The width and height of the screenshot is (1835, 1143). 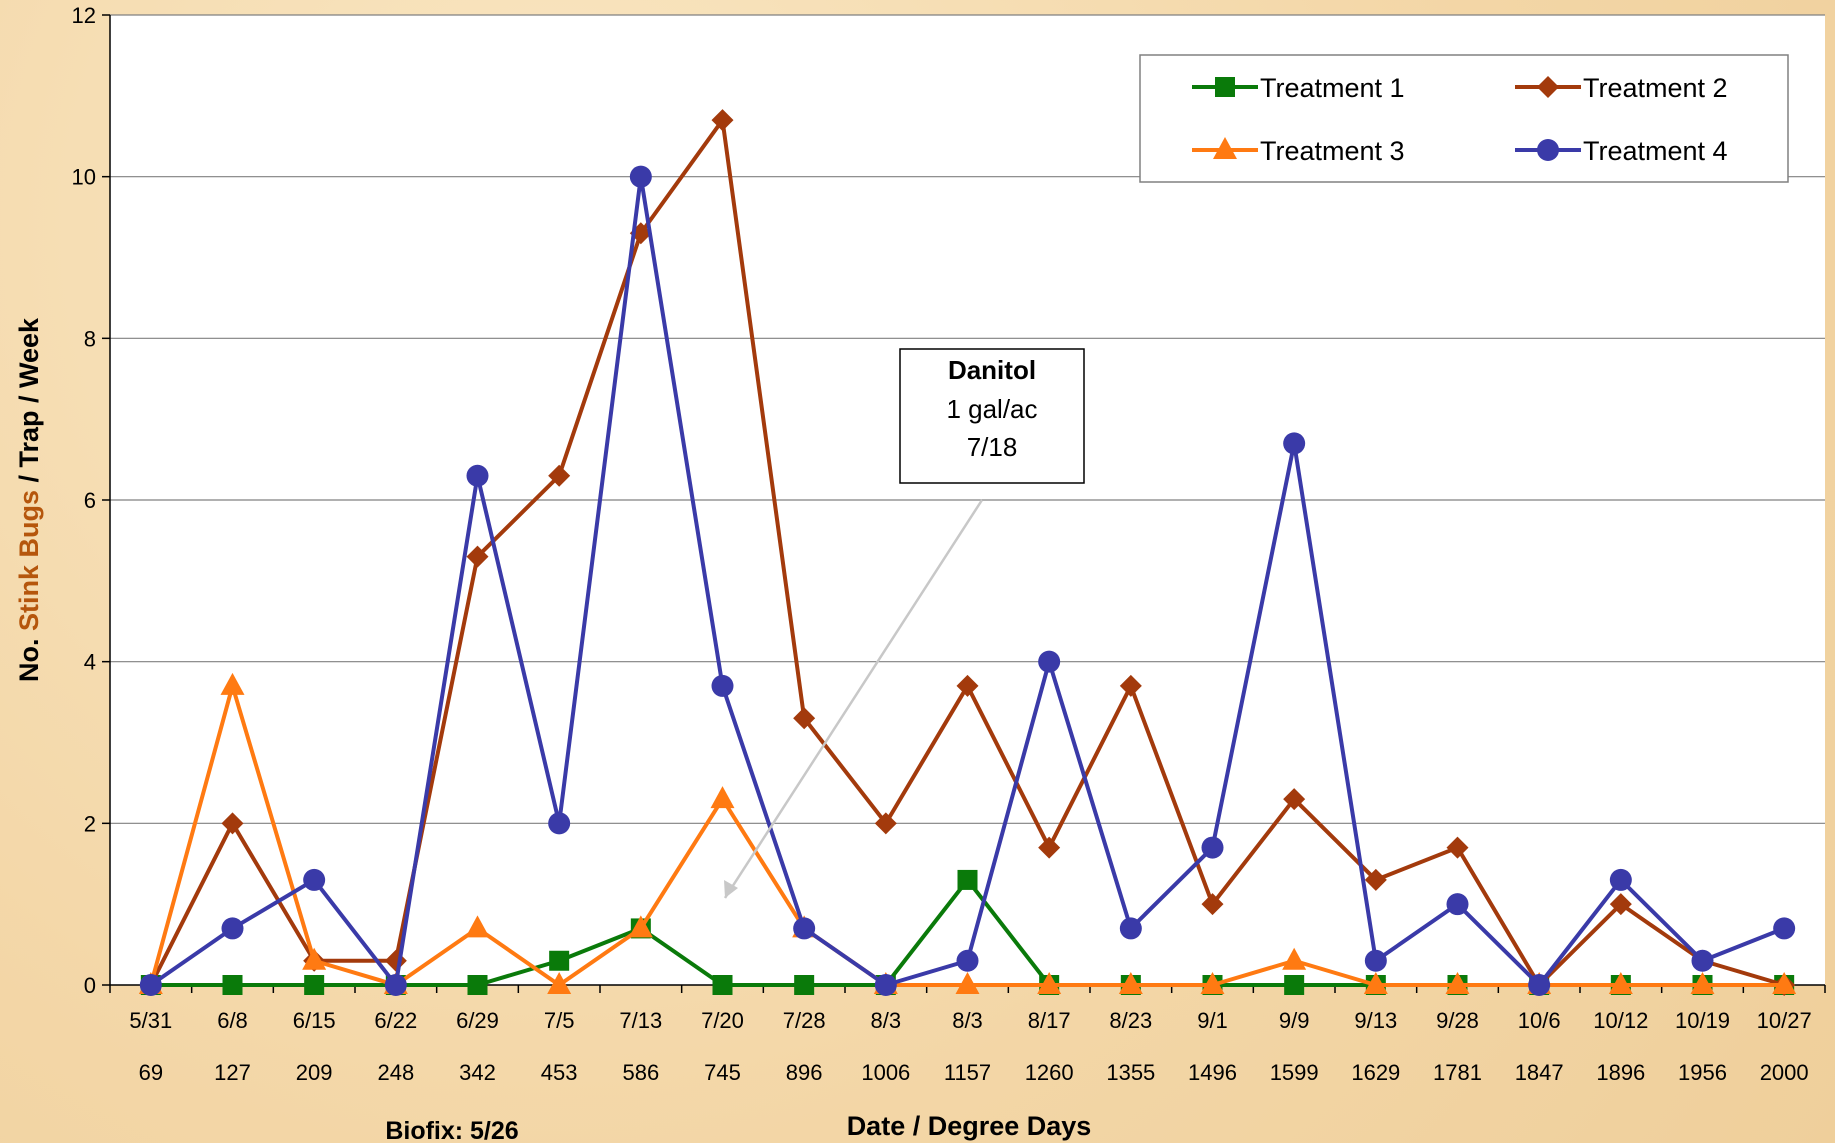 I want to click on legend-label: Treatment 1, so click(x=1332, y=88).